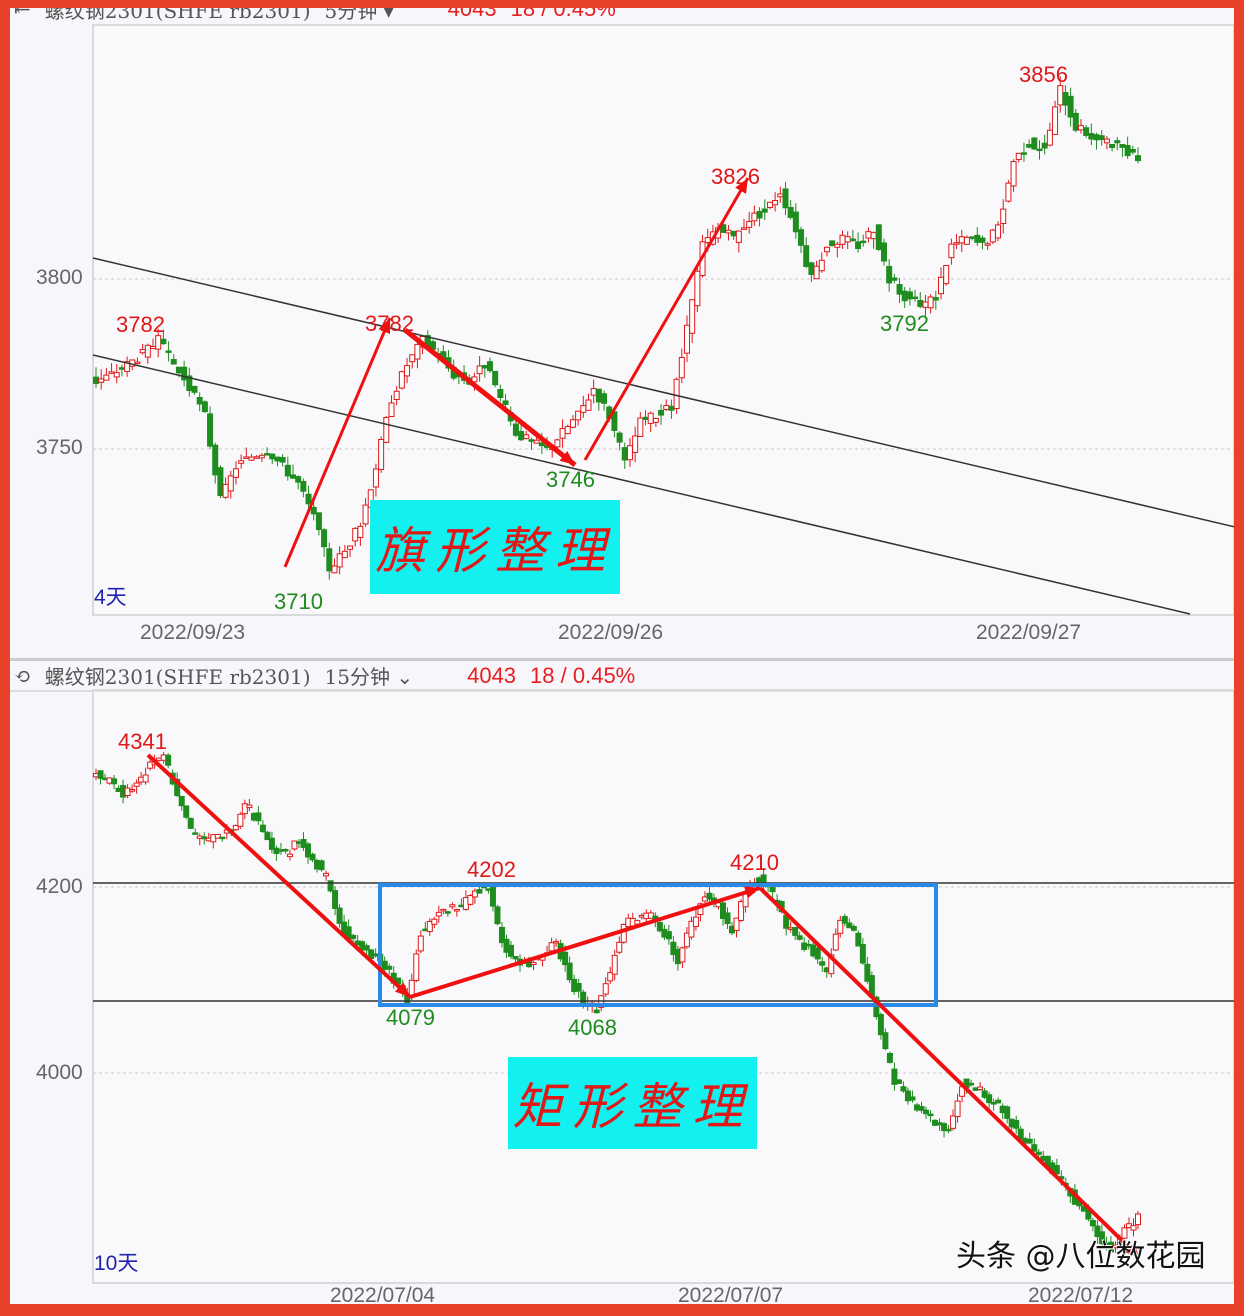 The image size is (1244, 1316). What do you see at coordinates (22, 14) in the screenshot?
I see `back-arrow-icon: ⇤` at bounding box center [22, 14].